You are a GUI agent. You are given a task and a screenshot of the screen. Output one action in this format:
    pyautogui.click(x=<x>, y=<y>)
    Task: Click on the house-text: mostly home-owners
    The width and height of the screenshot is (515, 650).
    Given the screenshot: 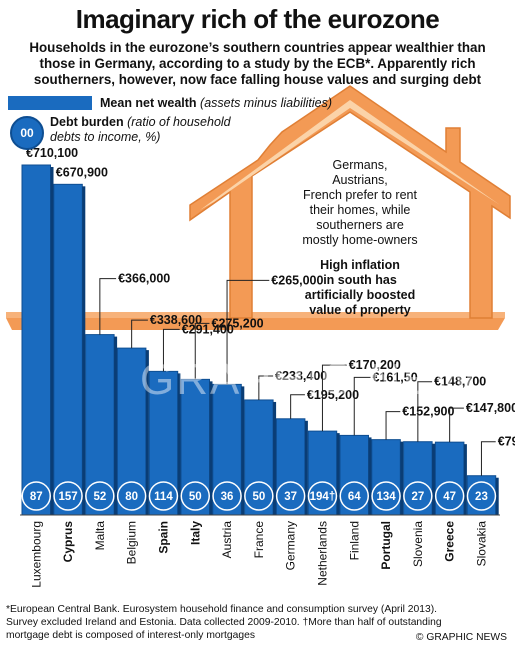 What is the action you would take?
    pyautogui.click(x=360, y=240)
    